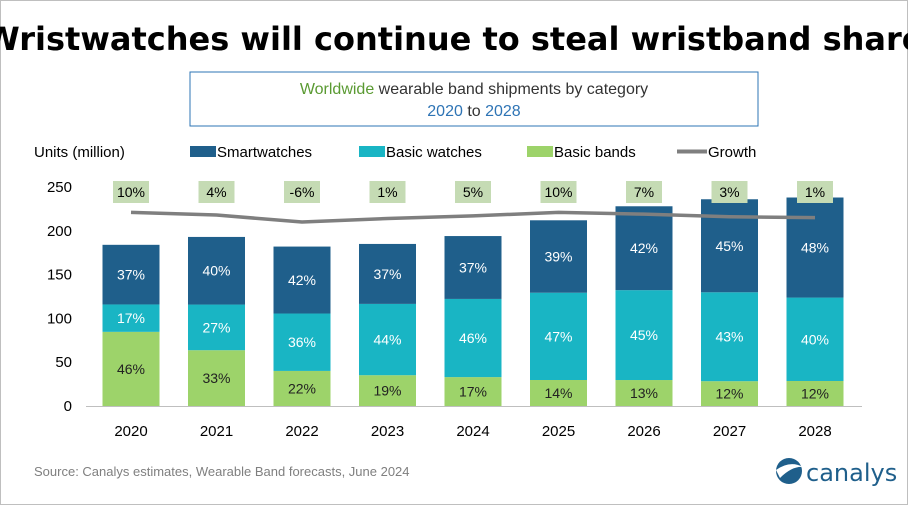 The width and height of the screenshot is (908, 505). I want to click on subtitle-start-year: 2020, so click(445, 111).